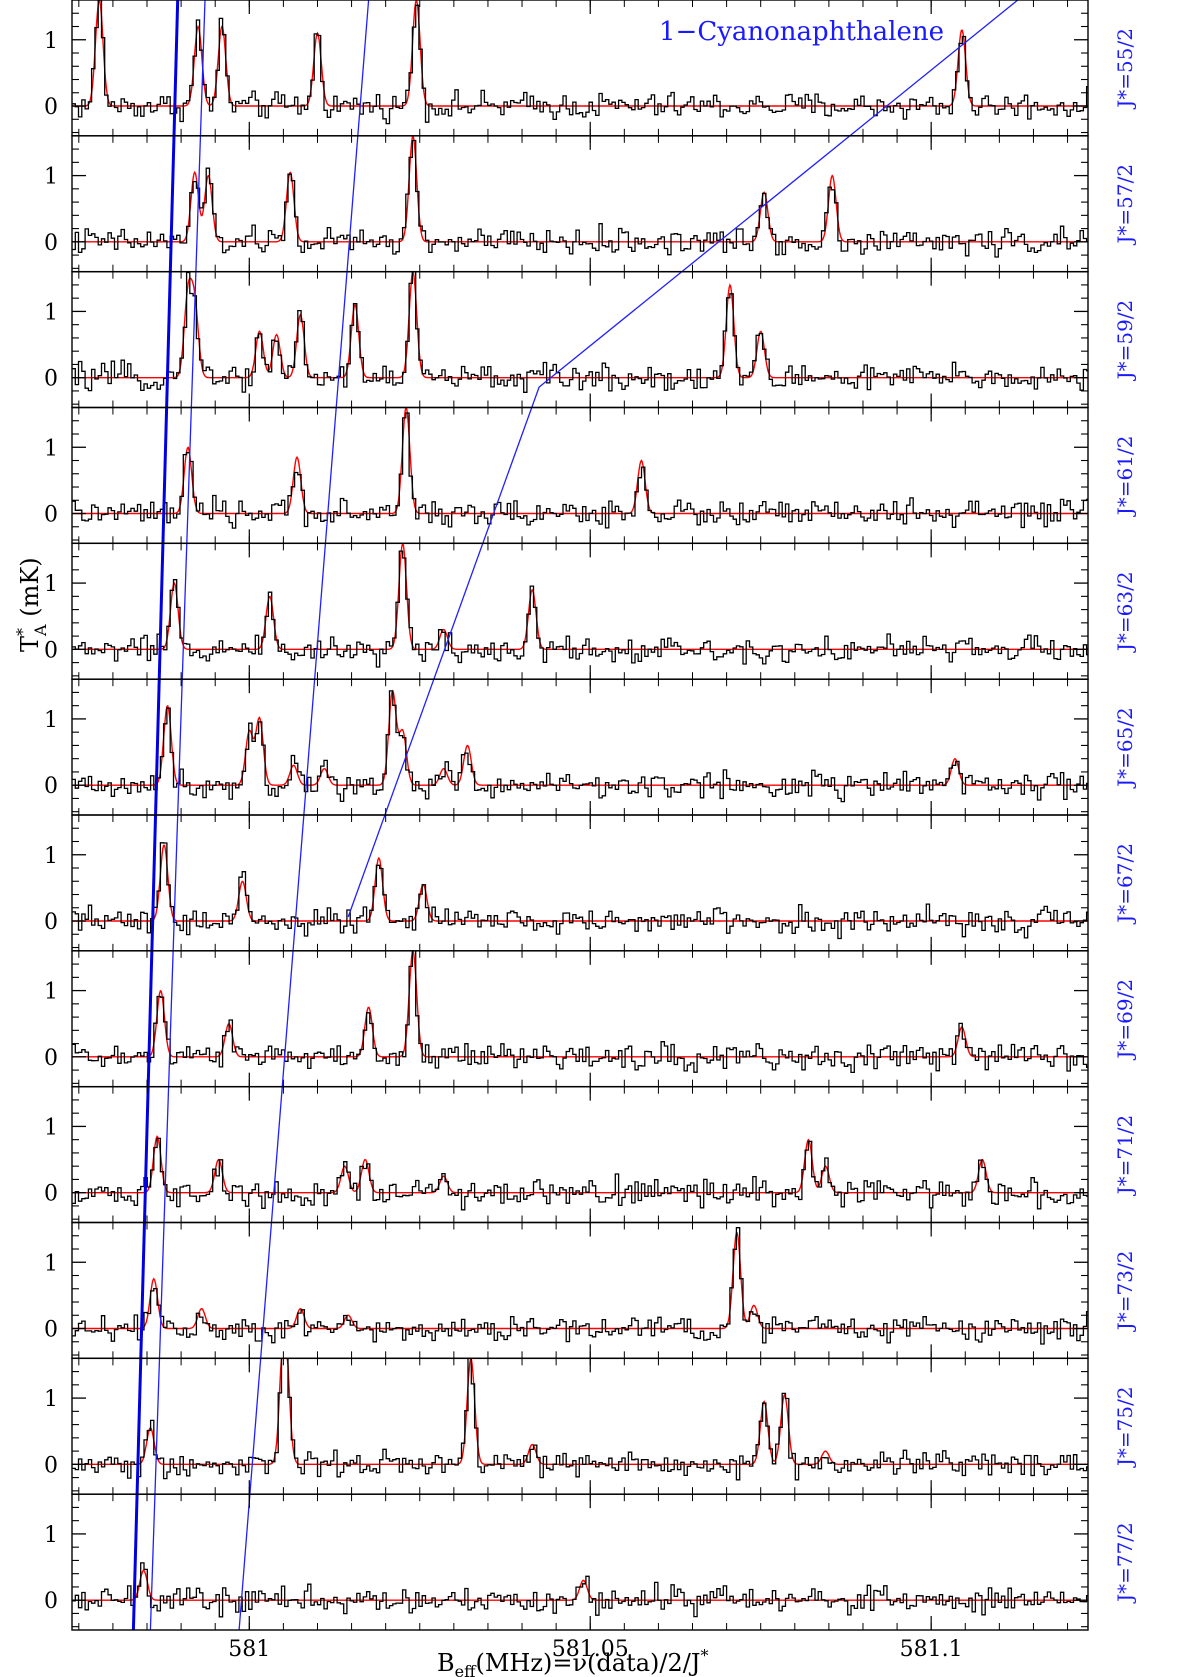 This screenshot has width=1200, height=1677. Describe the element at coordinates (1125, 1563) in the screenshot. I see `panel-label-j: J*=77/2` at that location.